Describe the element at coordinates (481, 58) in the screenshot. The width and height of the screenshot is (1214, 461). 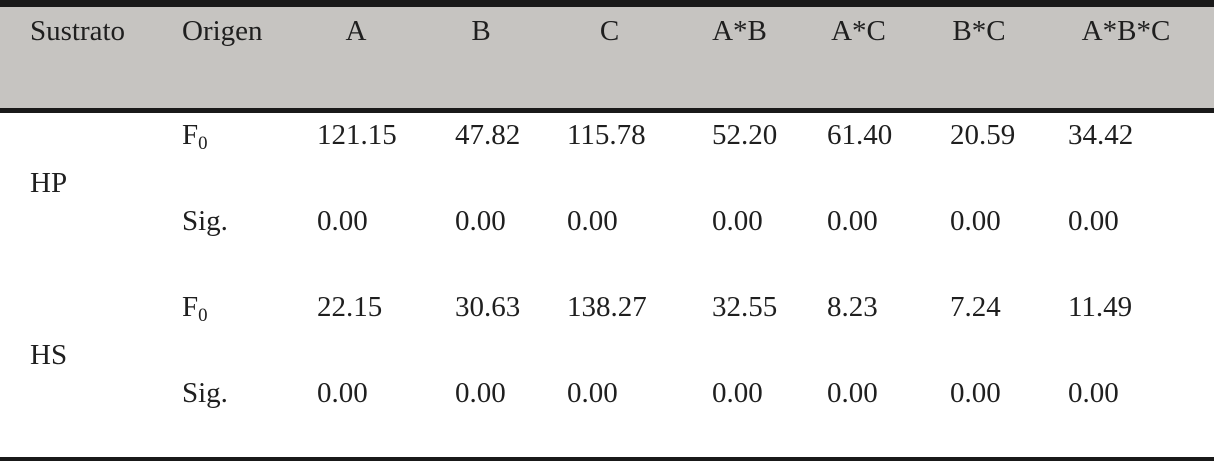
I see `header-cell-b: B` at that location.